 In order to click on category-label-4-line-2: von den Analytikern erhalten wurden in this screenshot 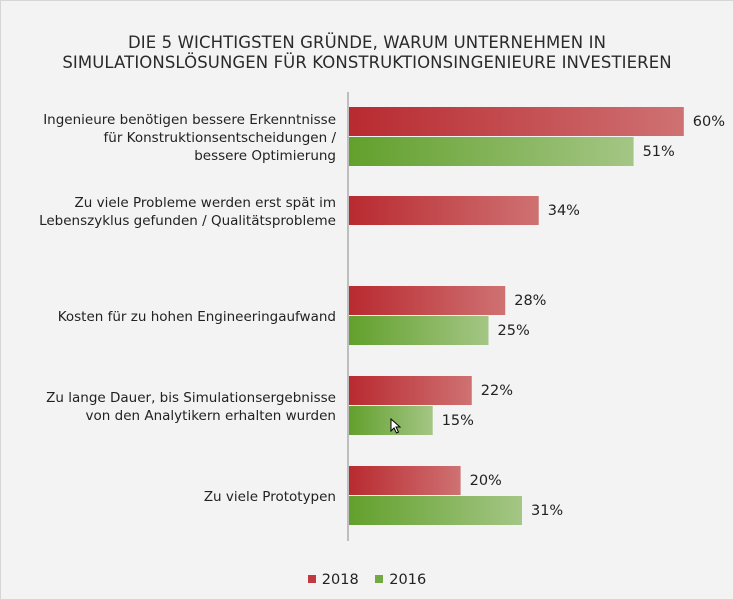, I will do `click(210, 415)`.